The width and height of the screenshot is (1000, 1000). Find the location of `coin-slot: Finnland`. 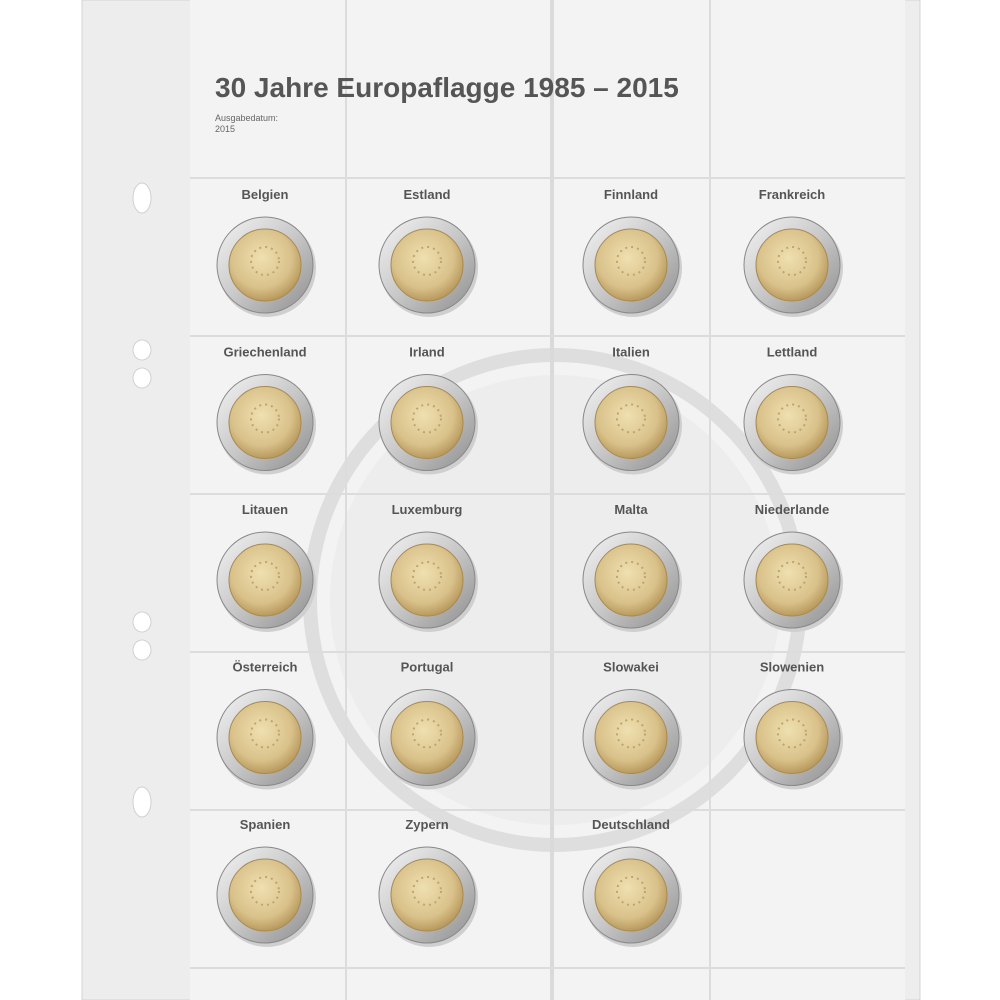

coin-slot: Finnland is located at coordinates (632, 252).